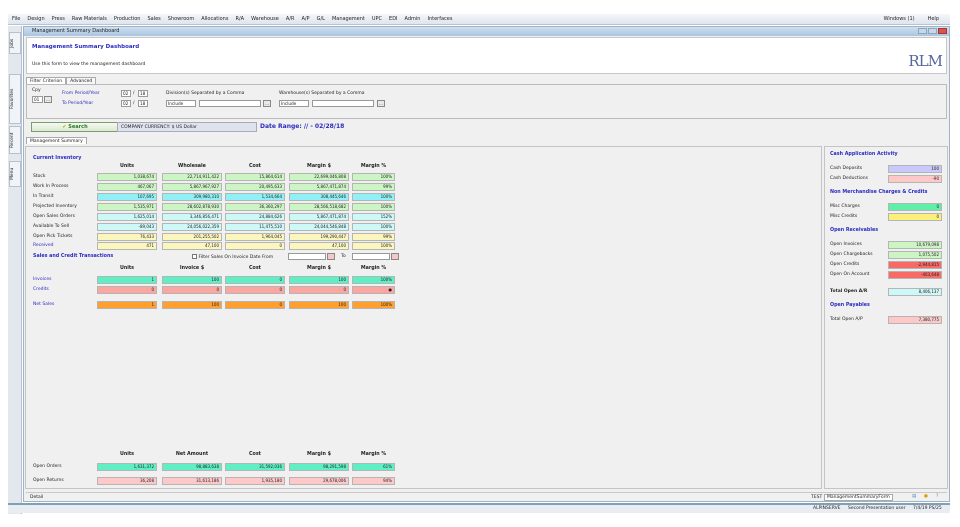 The width and height of the screenshot is (960, 527). Describe the element at coordinates (373, 237) in the screenshot. I see `value-cell: 99%` at that location.